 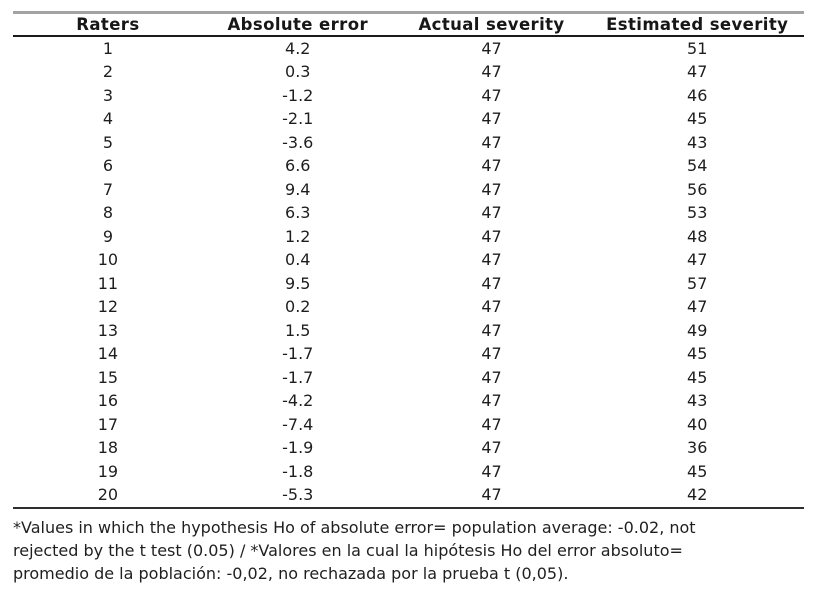 What do you see at coordinates (298, 212) in the screenshot?
I see `table-cell: 6.3` at bounding box center [298, 212].